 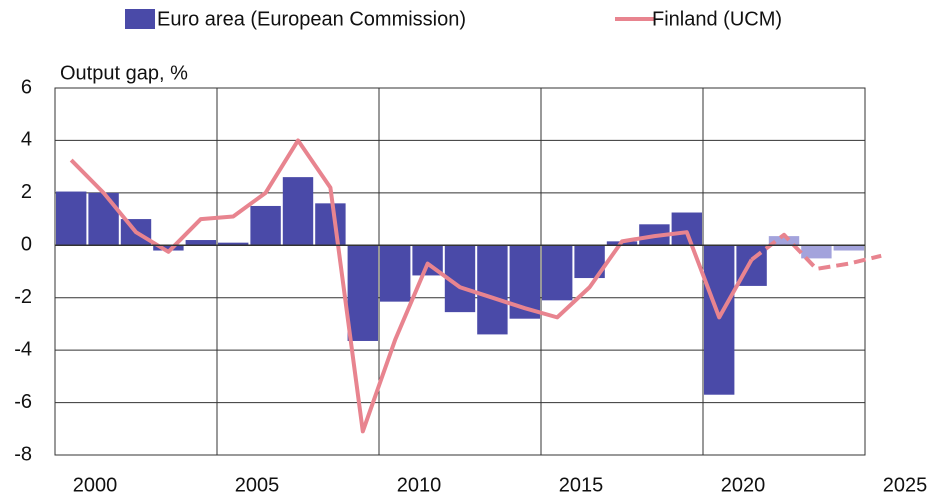 I want to click on legend-label: Finland (UCM), so click(x=717, y=19).